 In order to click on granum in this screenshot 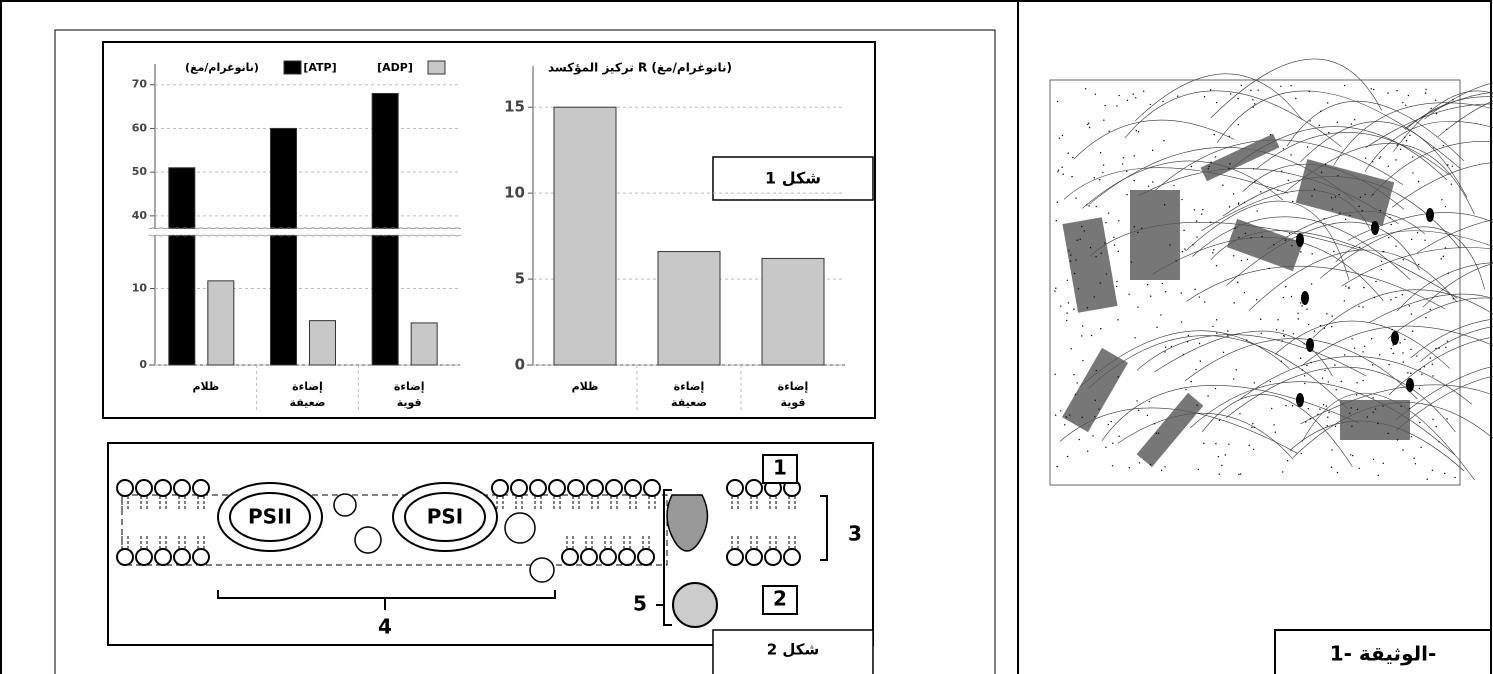, I will do `click(1345, 192)`.